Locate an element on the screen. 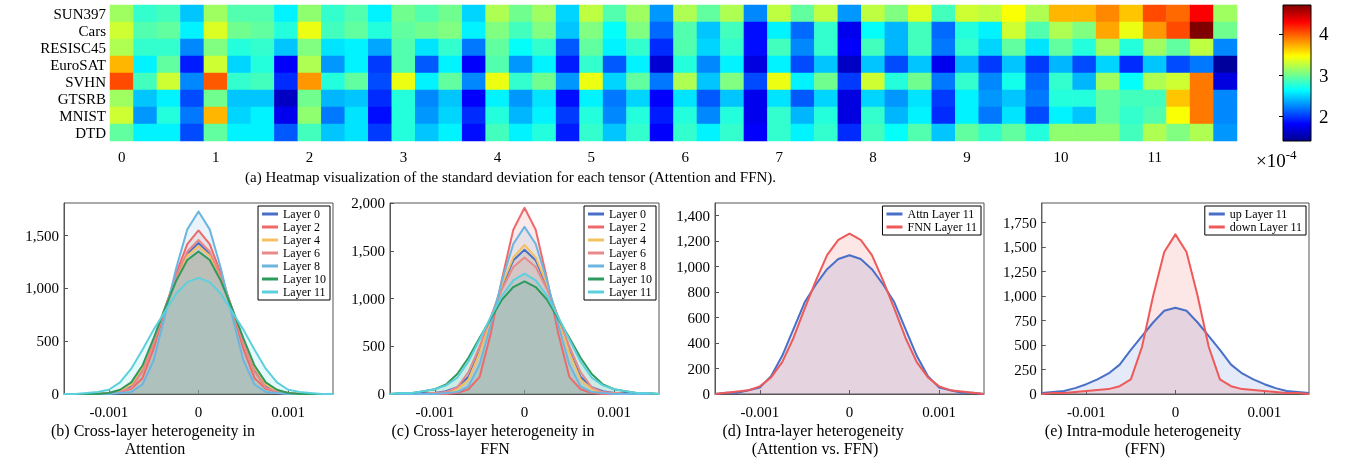 This screenshot has height=472, width=1351. color-bar-label: 3 is located at coordinates (1324, 75).